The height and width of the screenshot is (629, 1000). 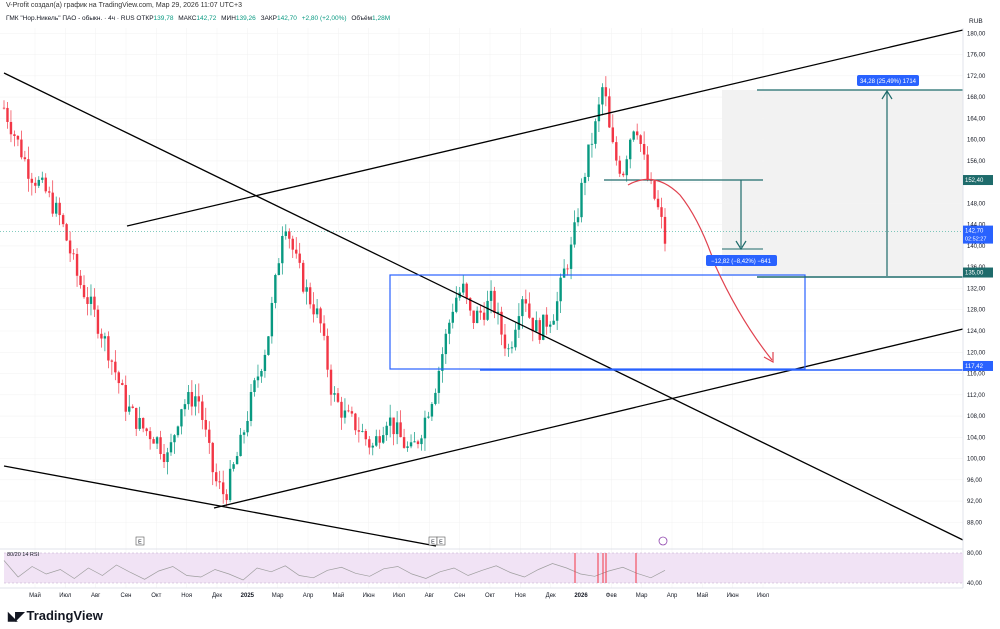 I want to click on earnings-marker-icon, so click(x=441, y=541).